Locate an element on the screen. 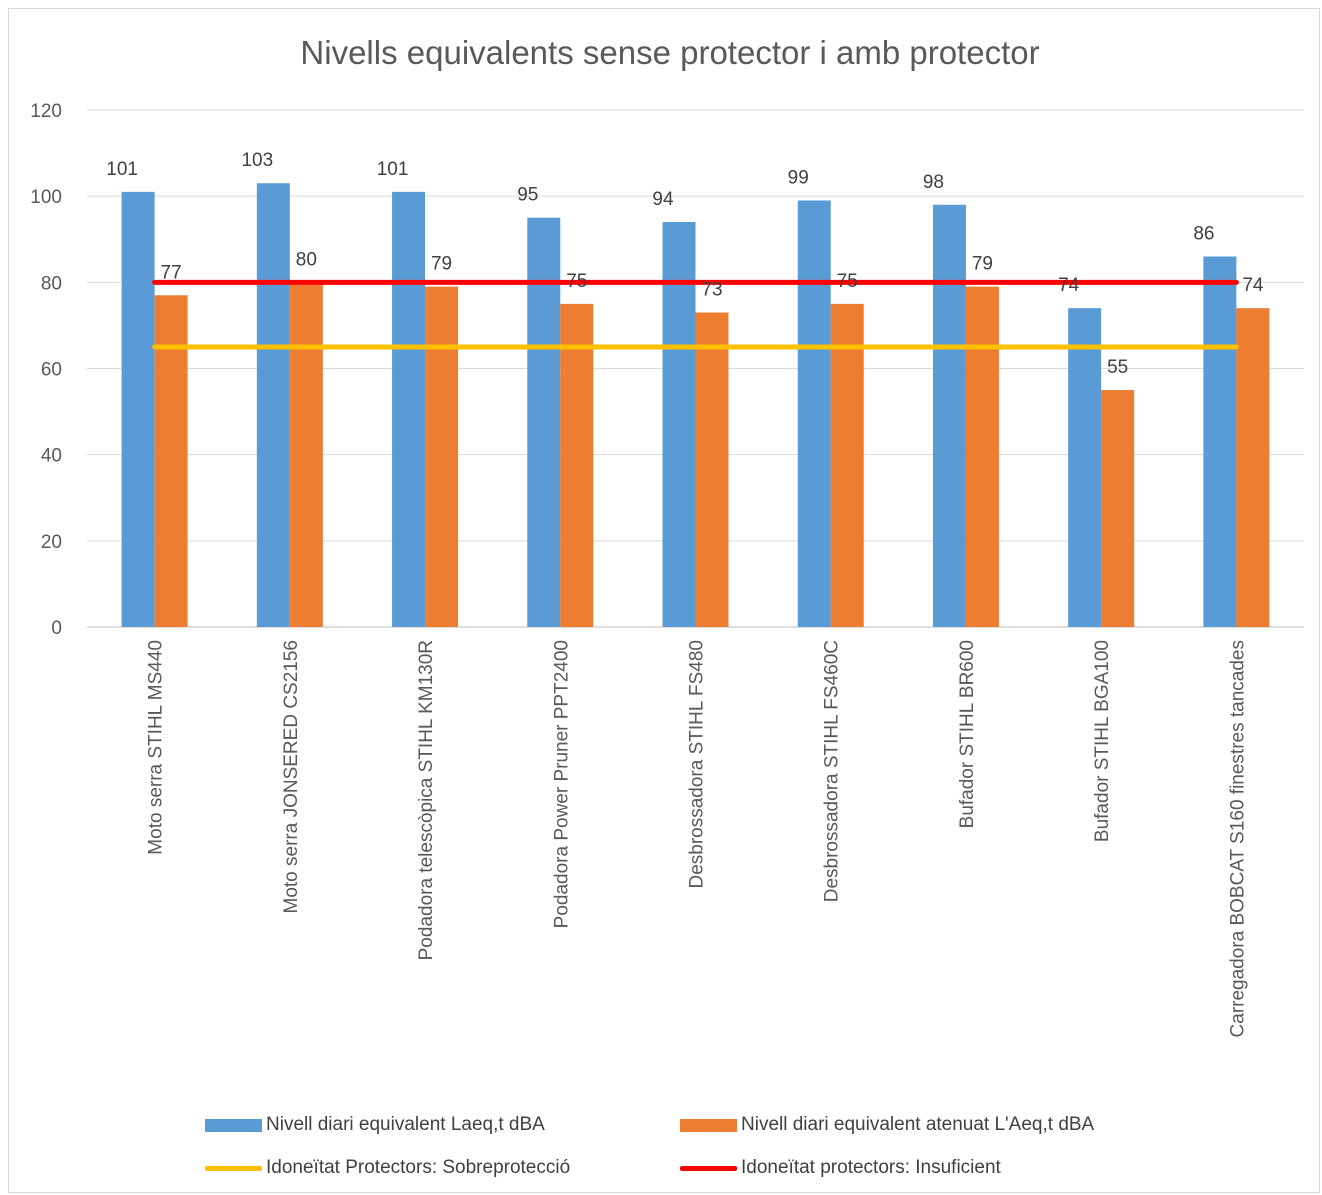 This screenshot has height=1195, width=1322. y-tick-label: 0 is located at coordinates (56, 628).